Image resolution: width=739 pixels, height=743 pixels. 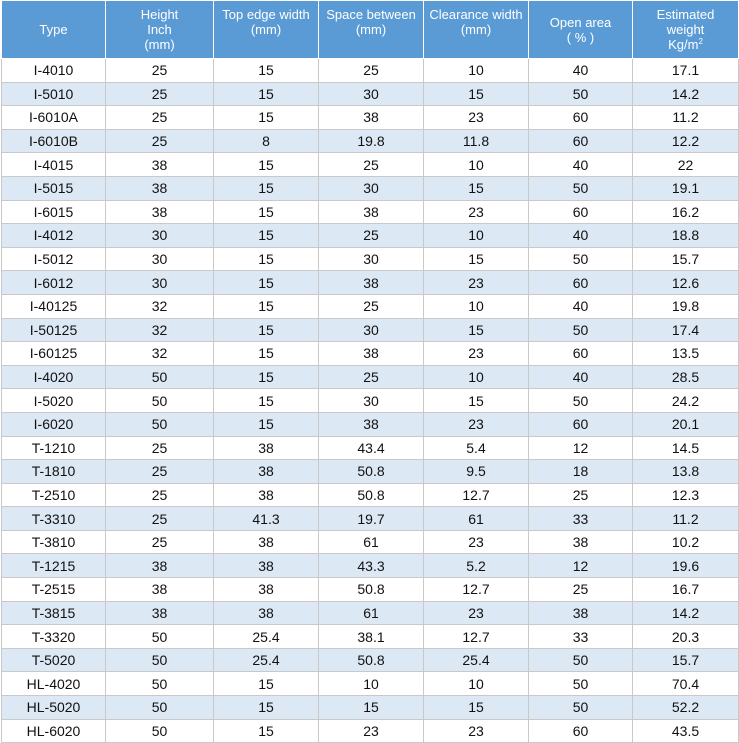 I want to click on cell-clearance-width: 15, so click(x=476, y=330).